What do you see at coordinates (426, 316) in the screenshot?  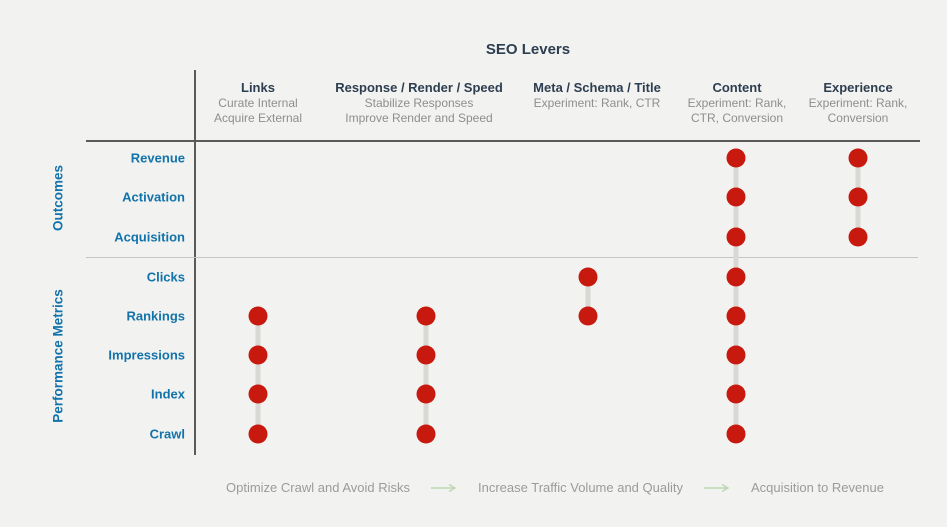 I see `dot-response-render-speed-rankings` at bounding box center [426, 316].